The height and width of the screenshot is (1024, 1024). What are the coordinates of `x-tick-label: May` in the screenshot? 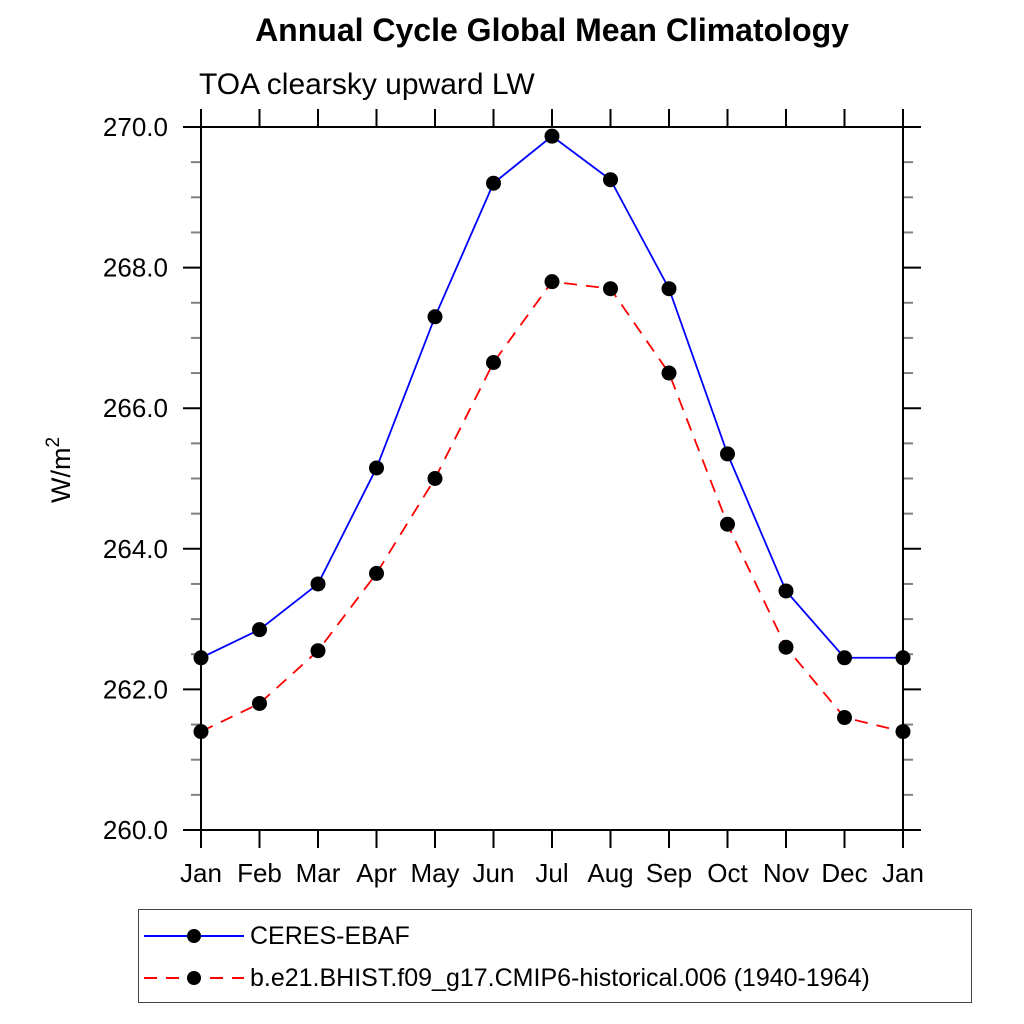 It's located at (434, 873).